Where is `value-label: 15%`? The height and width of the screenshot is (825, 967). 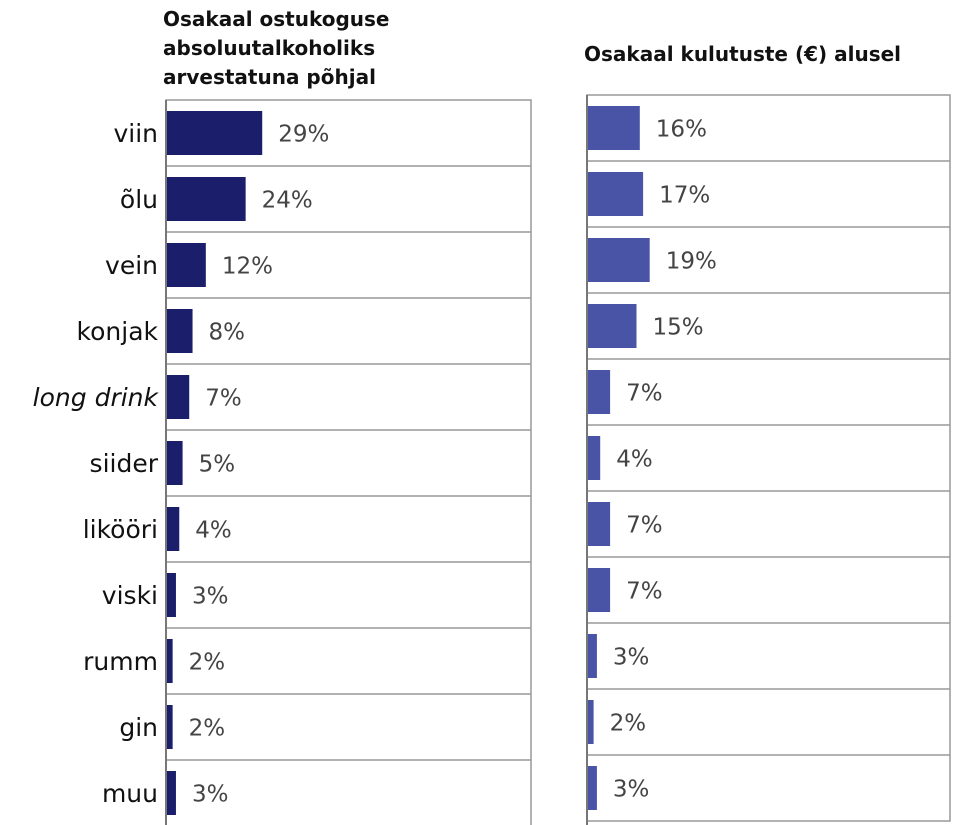
value-label: 15% is located at coordinates (678, 328).